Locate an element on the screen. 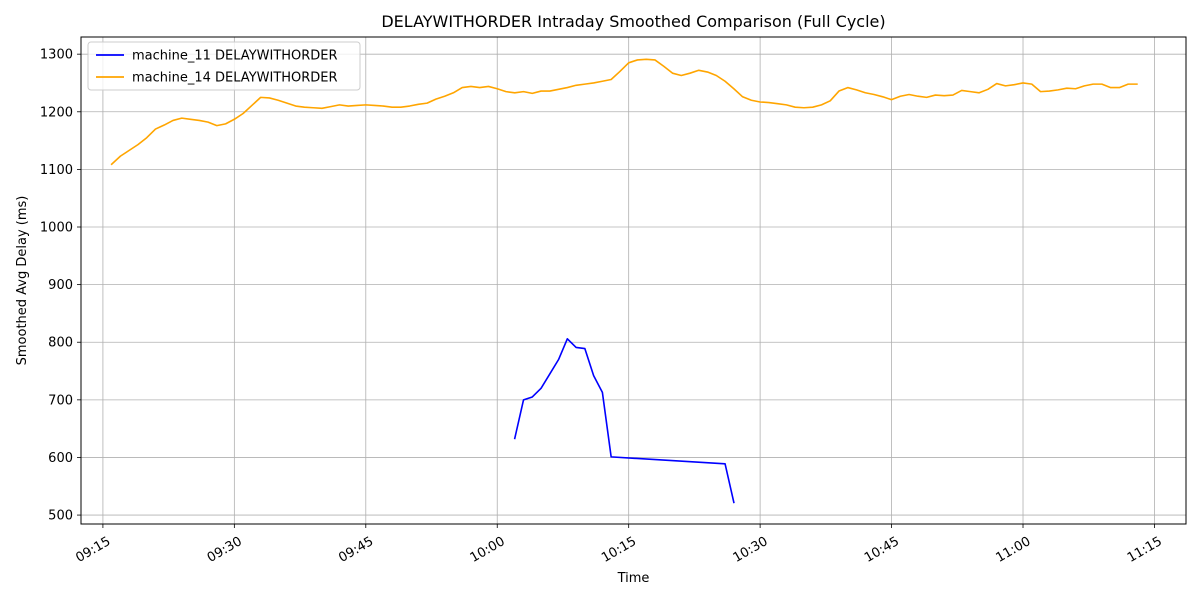  x-axis-title: Time is located at coordinates (633, 578).